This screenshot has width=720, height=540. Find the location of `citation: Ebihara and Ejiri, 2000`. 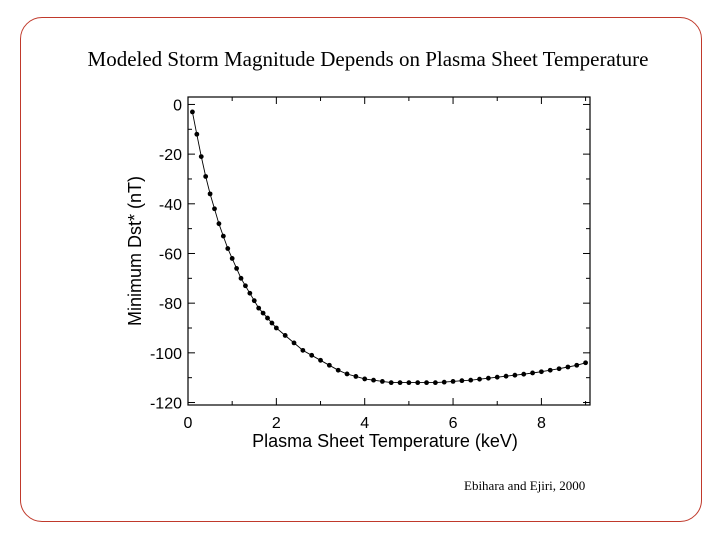

citation: Ebihara and Ejiri, 2000 is located at coordinates (525, 485).